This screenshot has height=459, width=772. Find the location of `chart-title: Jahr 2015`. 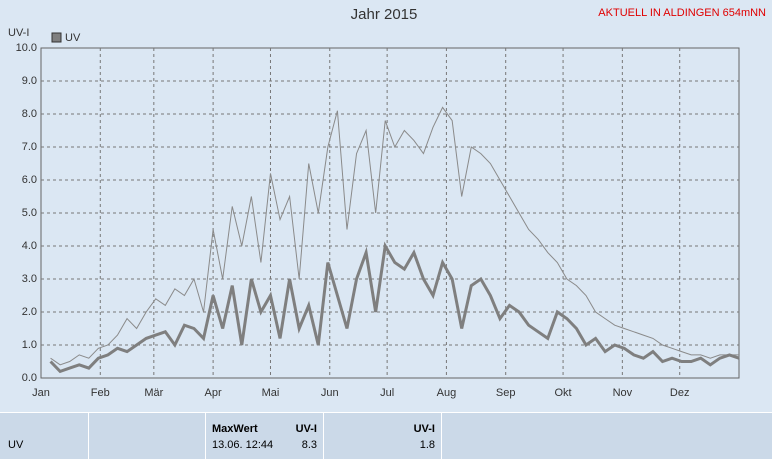

chart-title: Jahr 2015 is located at coordinates (384, 14).